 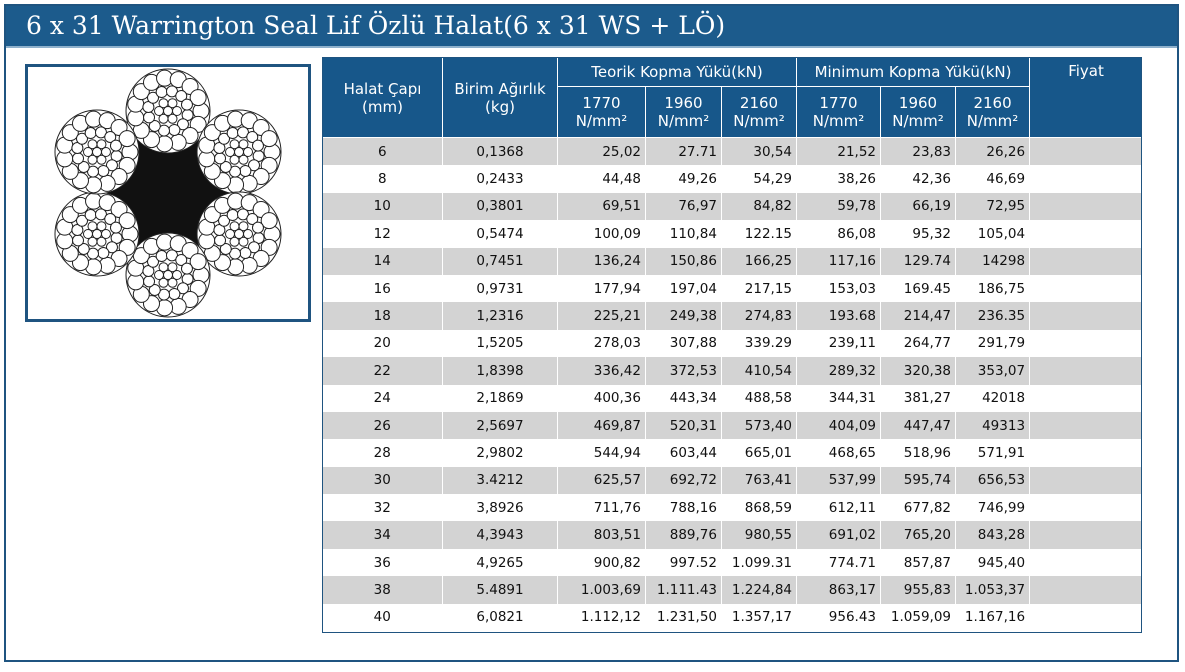 What do you see at coordinates (382, 106) in the screenshot?
I see `header-diameter-unit: (mm)` at bounding box center [382, 106].